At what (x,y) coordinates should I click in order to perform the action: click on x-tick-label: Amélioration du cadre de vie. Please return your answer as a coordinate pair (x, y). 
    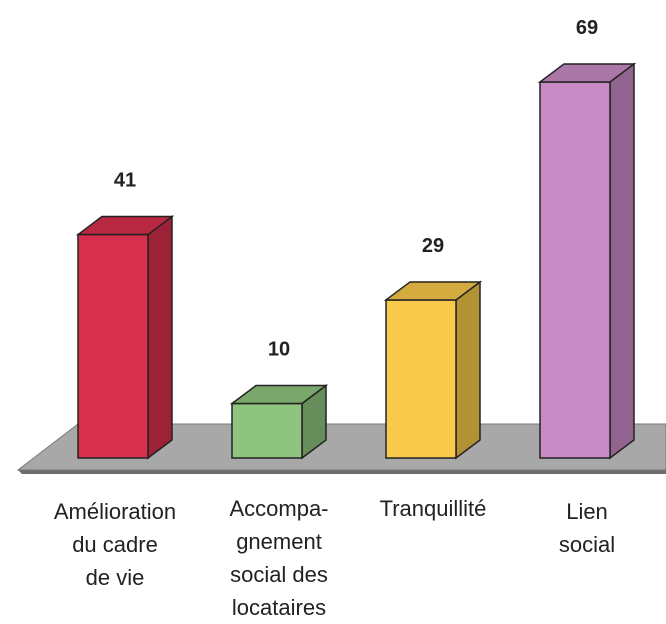
    Looking at the image, I should click on (115, 544).